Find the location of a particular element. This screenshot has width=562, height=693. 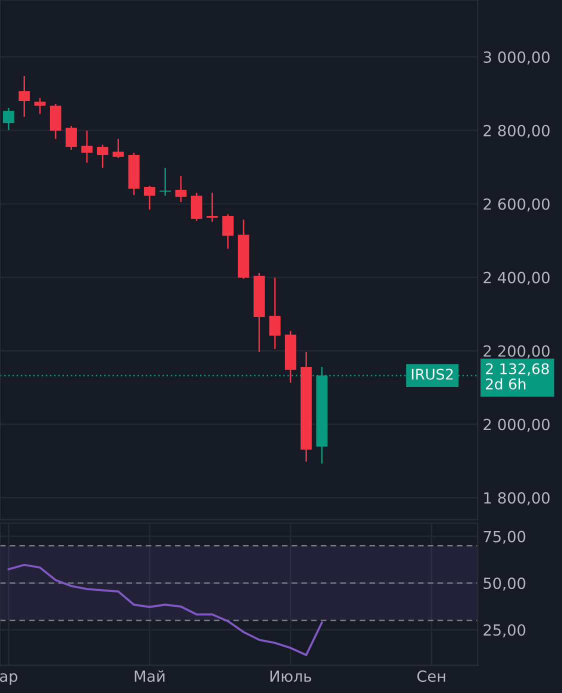

y-tick-label: 2 000,00 is located at coordinates (517, 425).